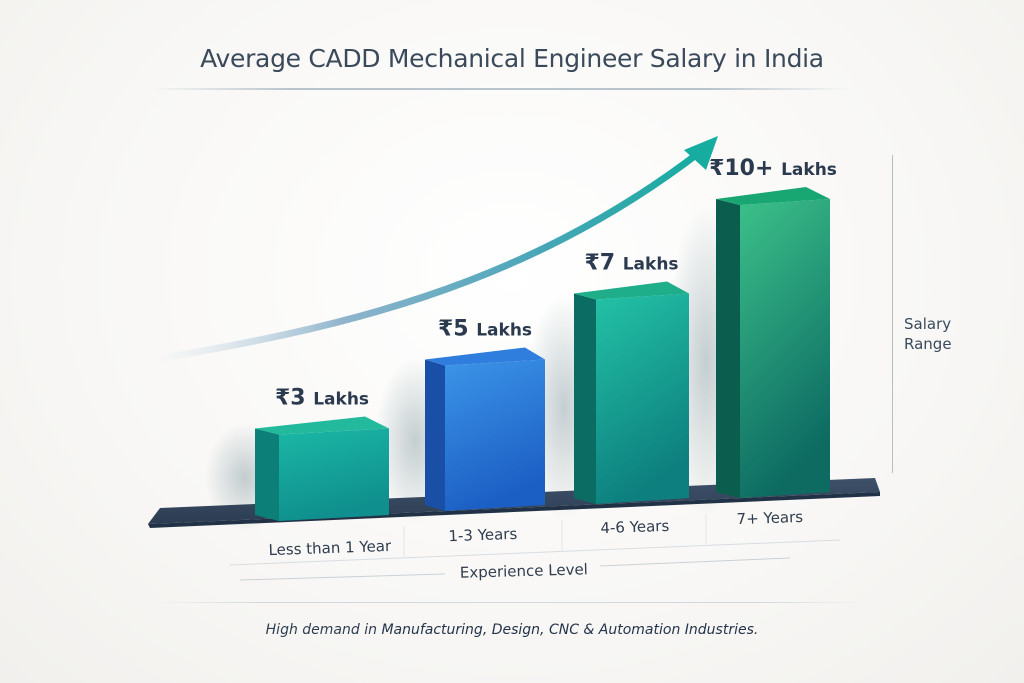  I want to click on trend-arrowhead-icon, so click(701, 153).